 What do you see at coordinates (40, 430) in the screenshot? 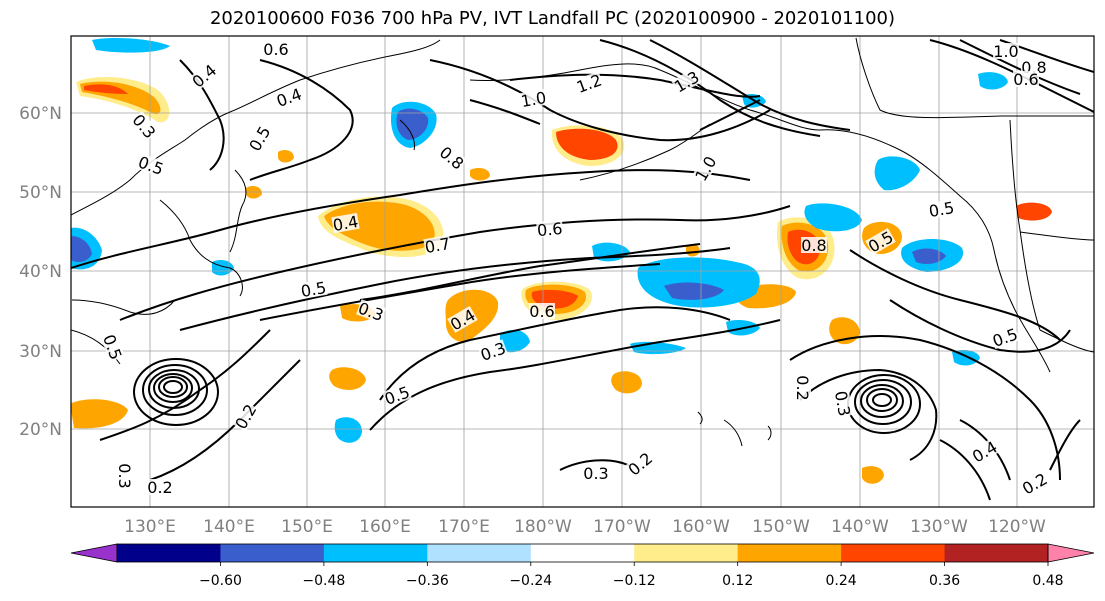
I see `lat-tick-label: 20°N` at bounding box center [40, 430].